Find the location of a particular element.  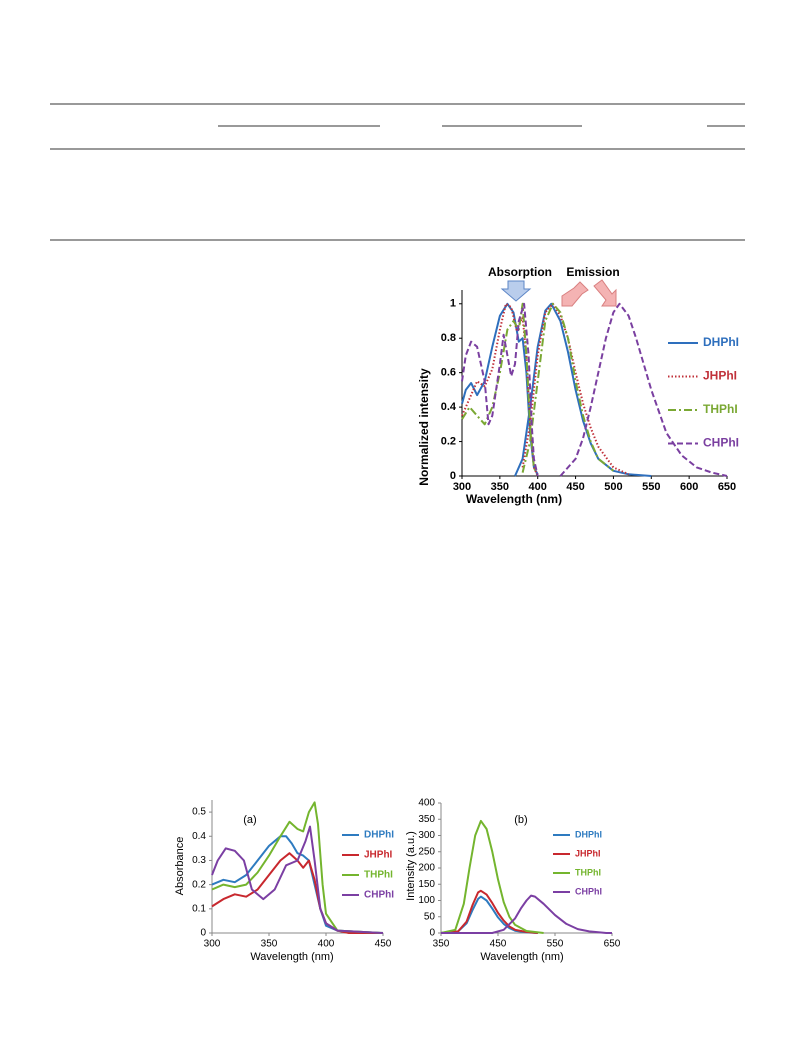

y-tick-label: 350 is located at coordinates (426, 819).